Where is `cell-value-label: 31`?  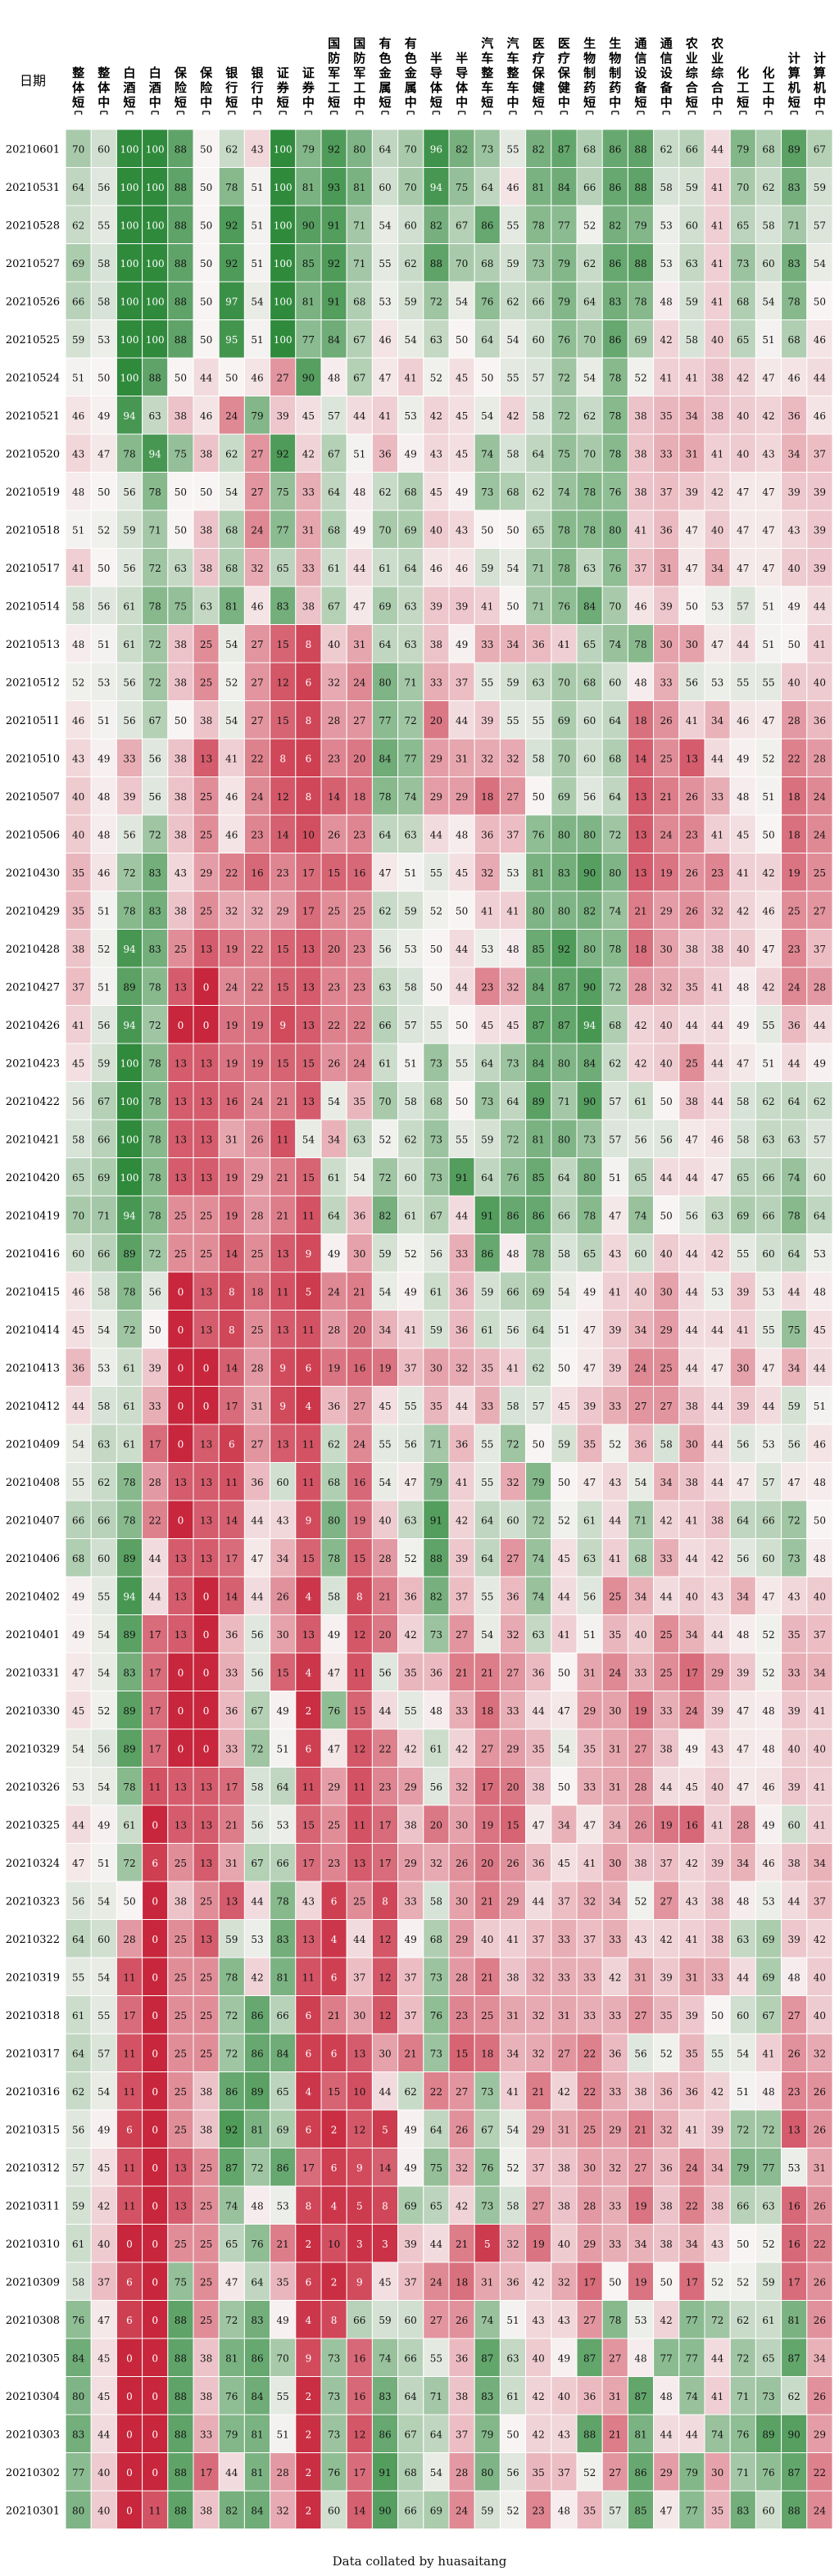
cell-value-label: 31 is located at coordinates (487, 2282).